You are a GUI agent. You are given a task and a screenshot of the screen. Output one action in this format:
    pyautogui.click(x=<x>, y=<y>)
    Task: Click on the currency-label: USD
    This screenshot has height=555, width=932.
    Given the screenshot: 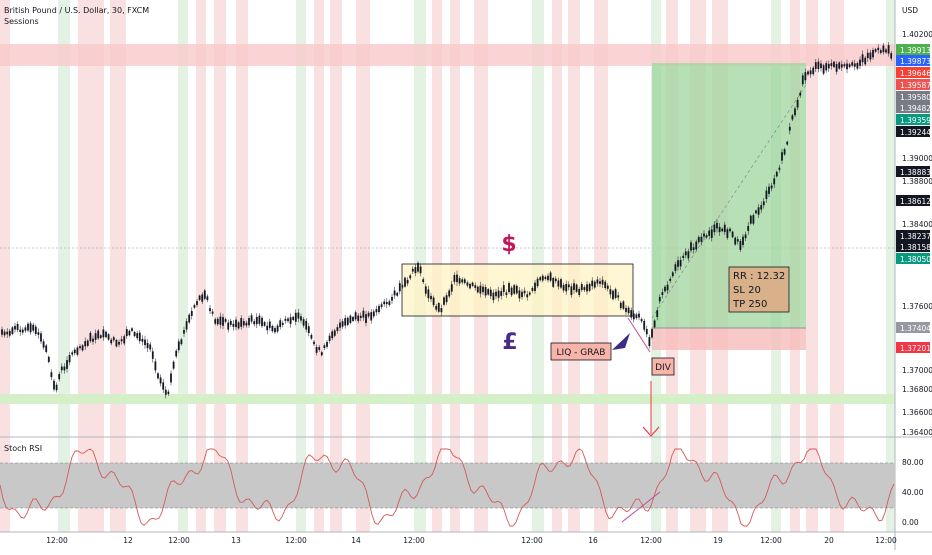 What is the action you would take?
    pyautogui.click(x=910, y=10)
    